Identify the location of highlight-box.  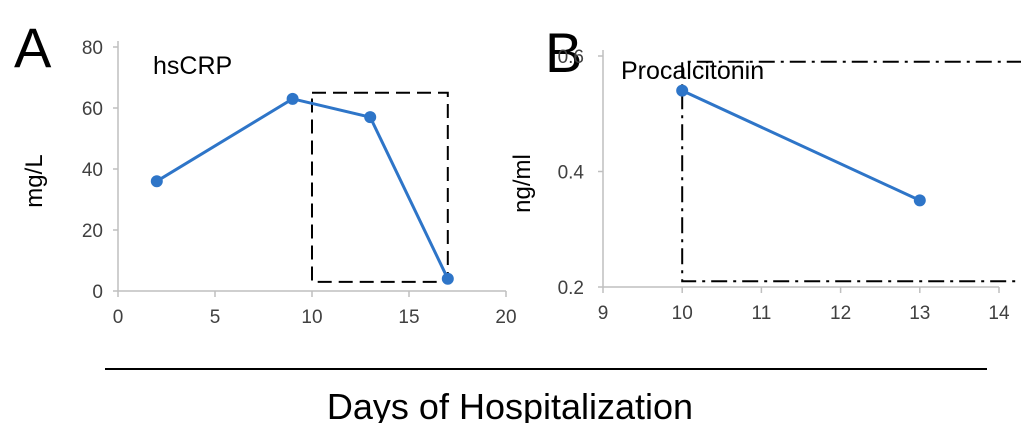
(380, 187).